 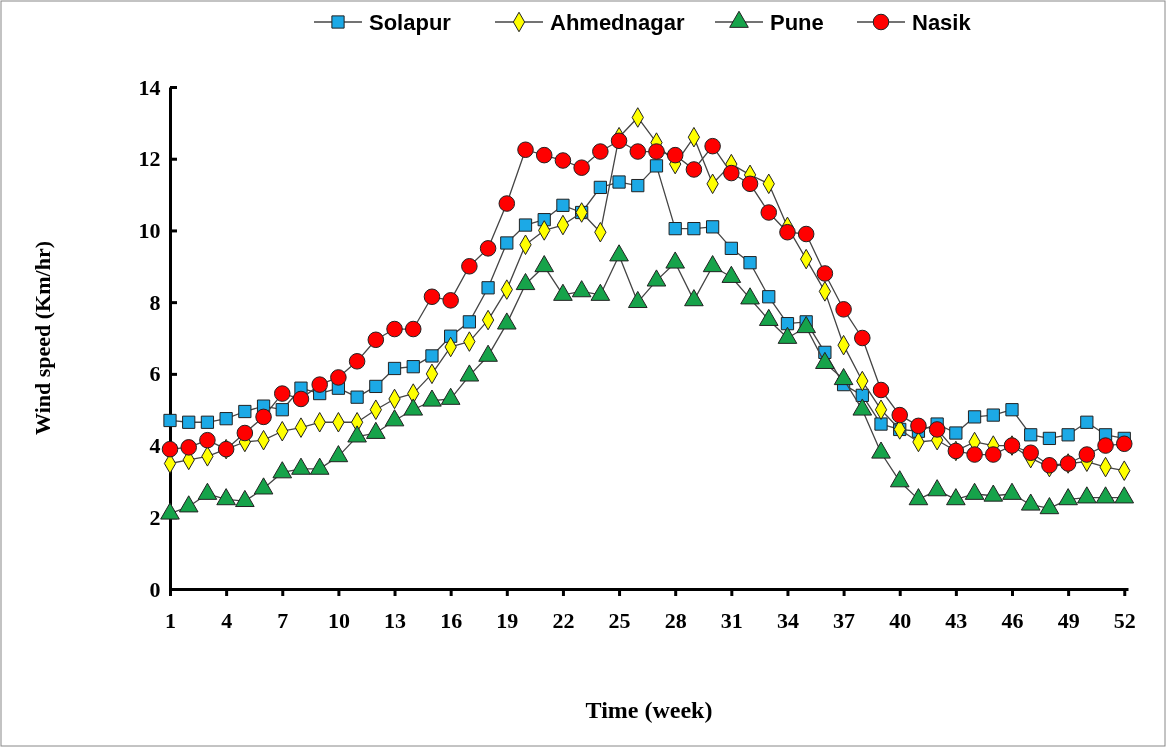 I want to click on x-tick-label: 43, so click(x=956, y=620).